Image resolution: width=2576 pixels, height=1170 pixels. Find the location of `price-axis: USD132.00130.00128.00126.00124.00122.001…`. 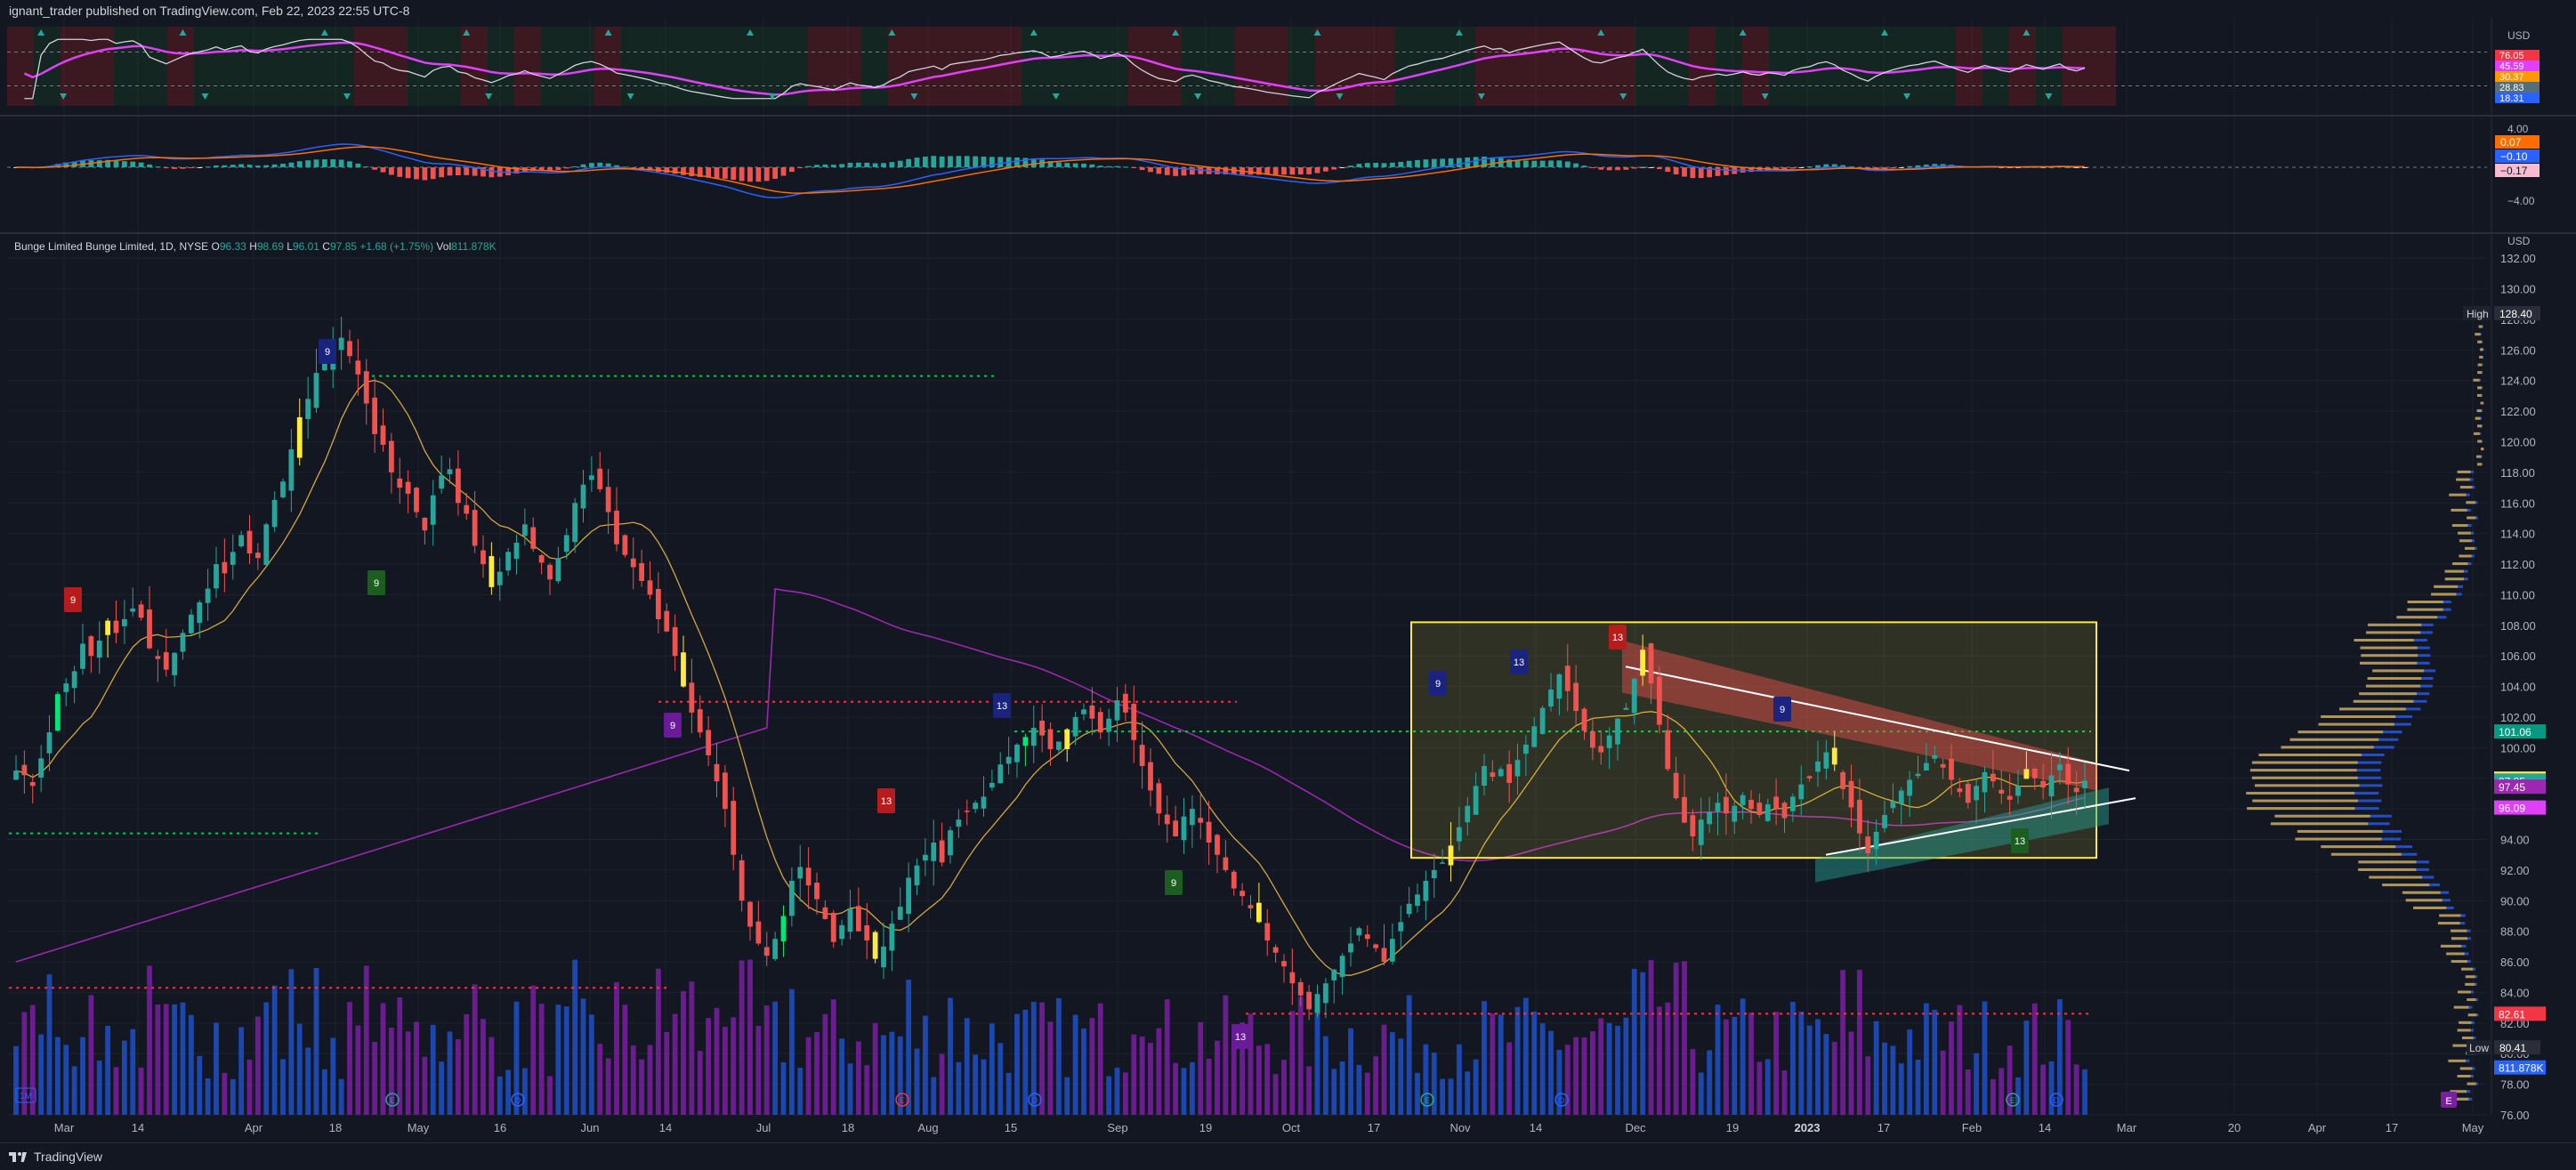

price-axis: USD132.00130.00128.00126.00124.00122.001… is located at coordinates (2504, 678).